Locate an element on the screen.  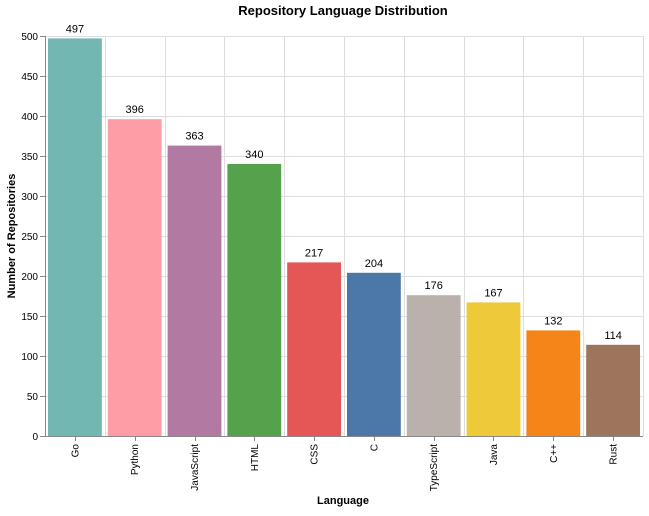
x-tick-label: JavaScript is located at coordinates (195, 467).